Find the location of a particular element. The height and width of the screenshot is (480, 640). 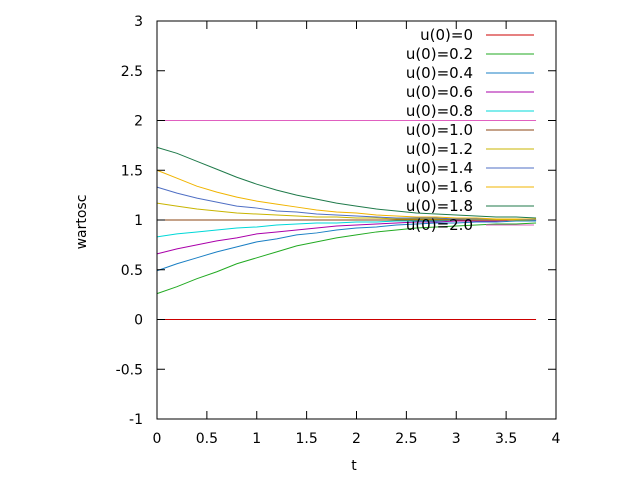

legend-label-3: u(0)=0.6 is located at coordinates (439, 92).